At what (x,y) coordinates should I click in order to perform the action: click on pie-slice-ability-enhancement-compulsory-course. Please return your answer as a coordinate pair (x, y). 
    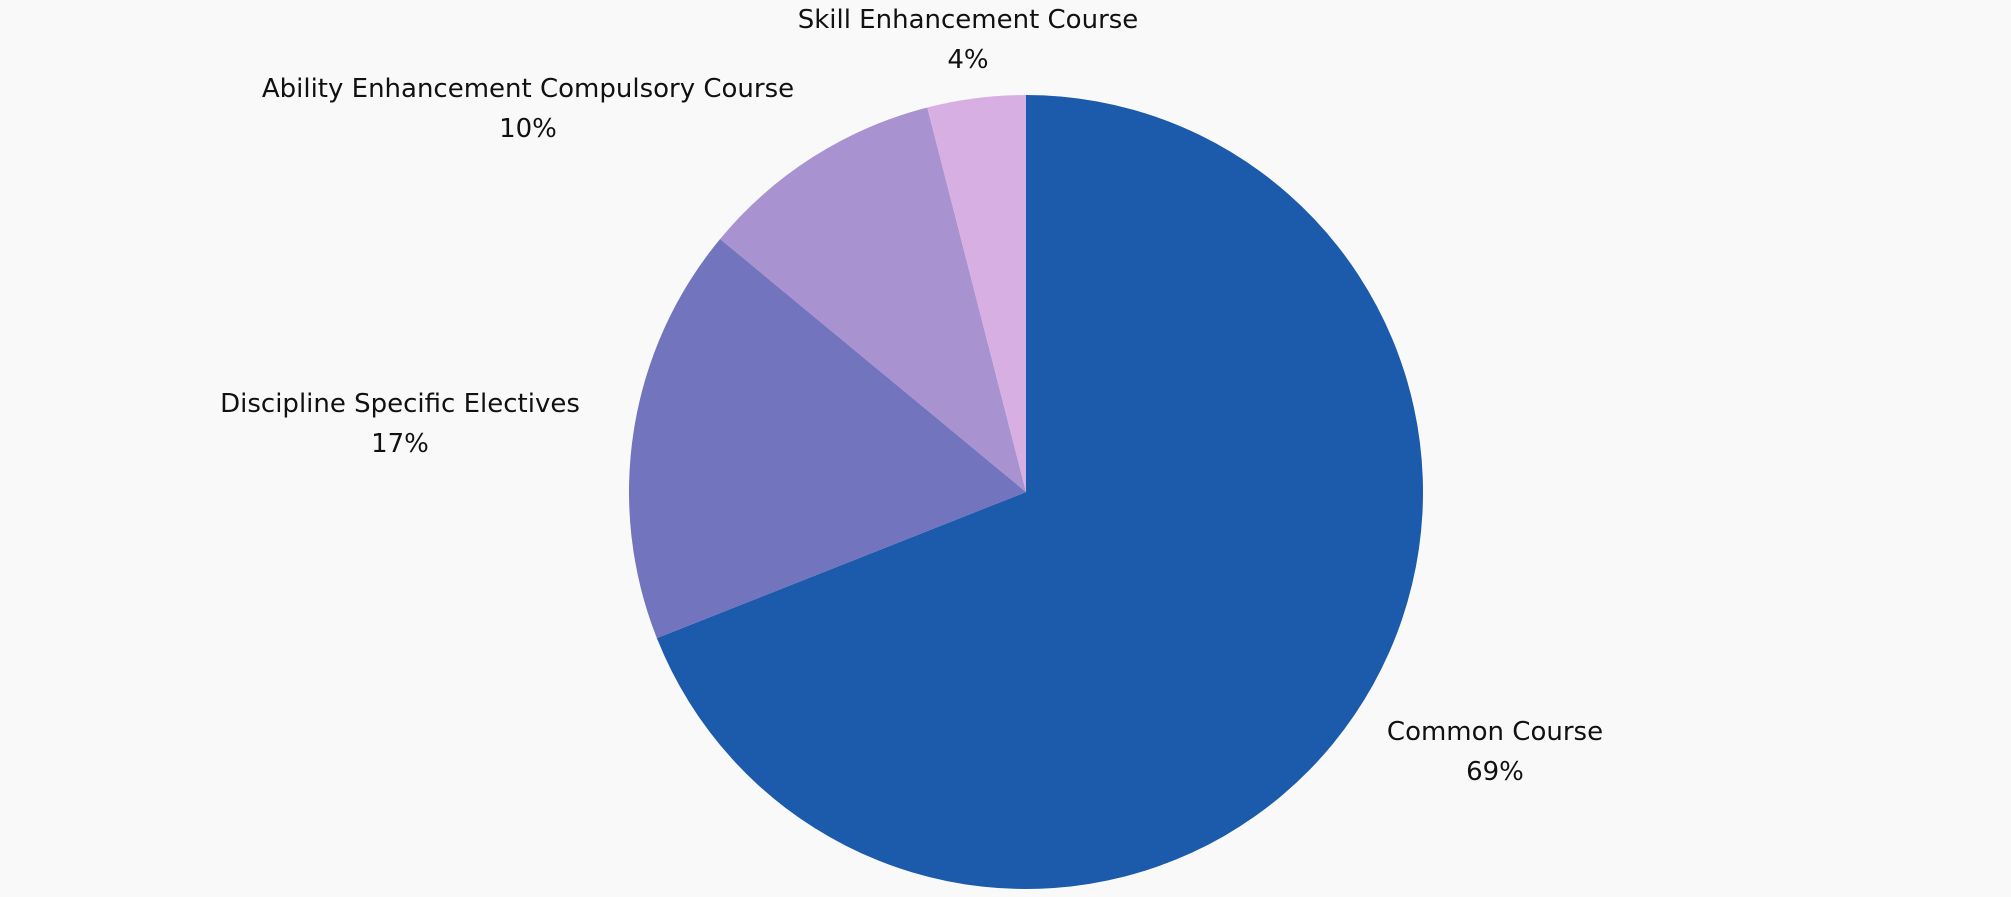
    Looking at the image, I should click on (873, 300).